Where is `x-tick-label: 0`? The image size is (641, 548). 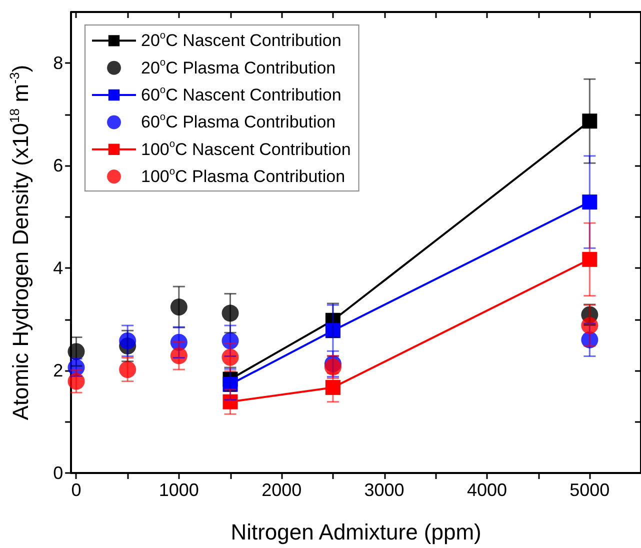
x-tick-label: 0 is located at coordinates (76, 490).